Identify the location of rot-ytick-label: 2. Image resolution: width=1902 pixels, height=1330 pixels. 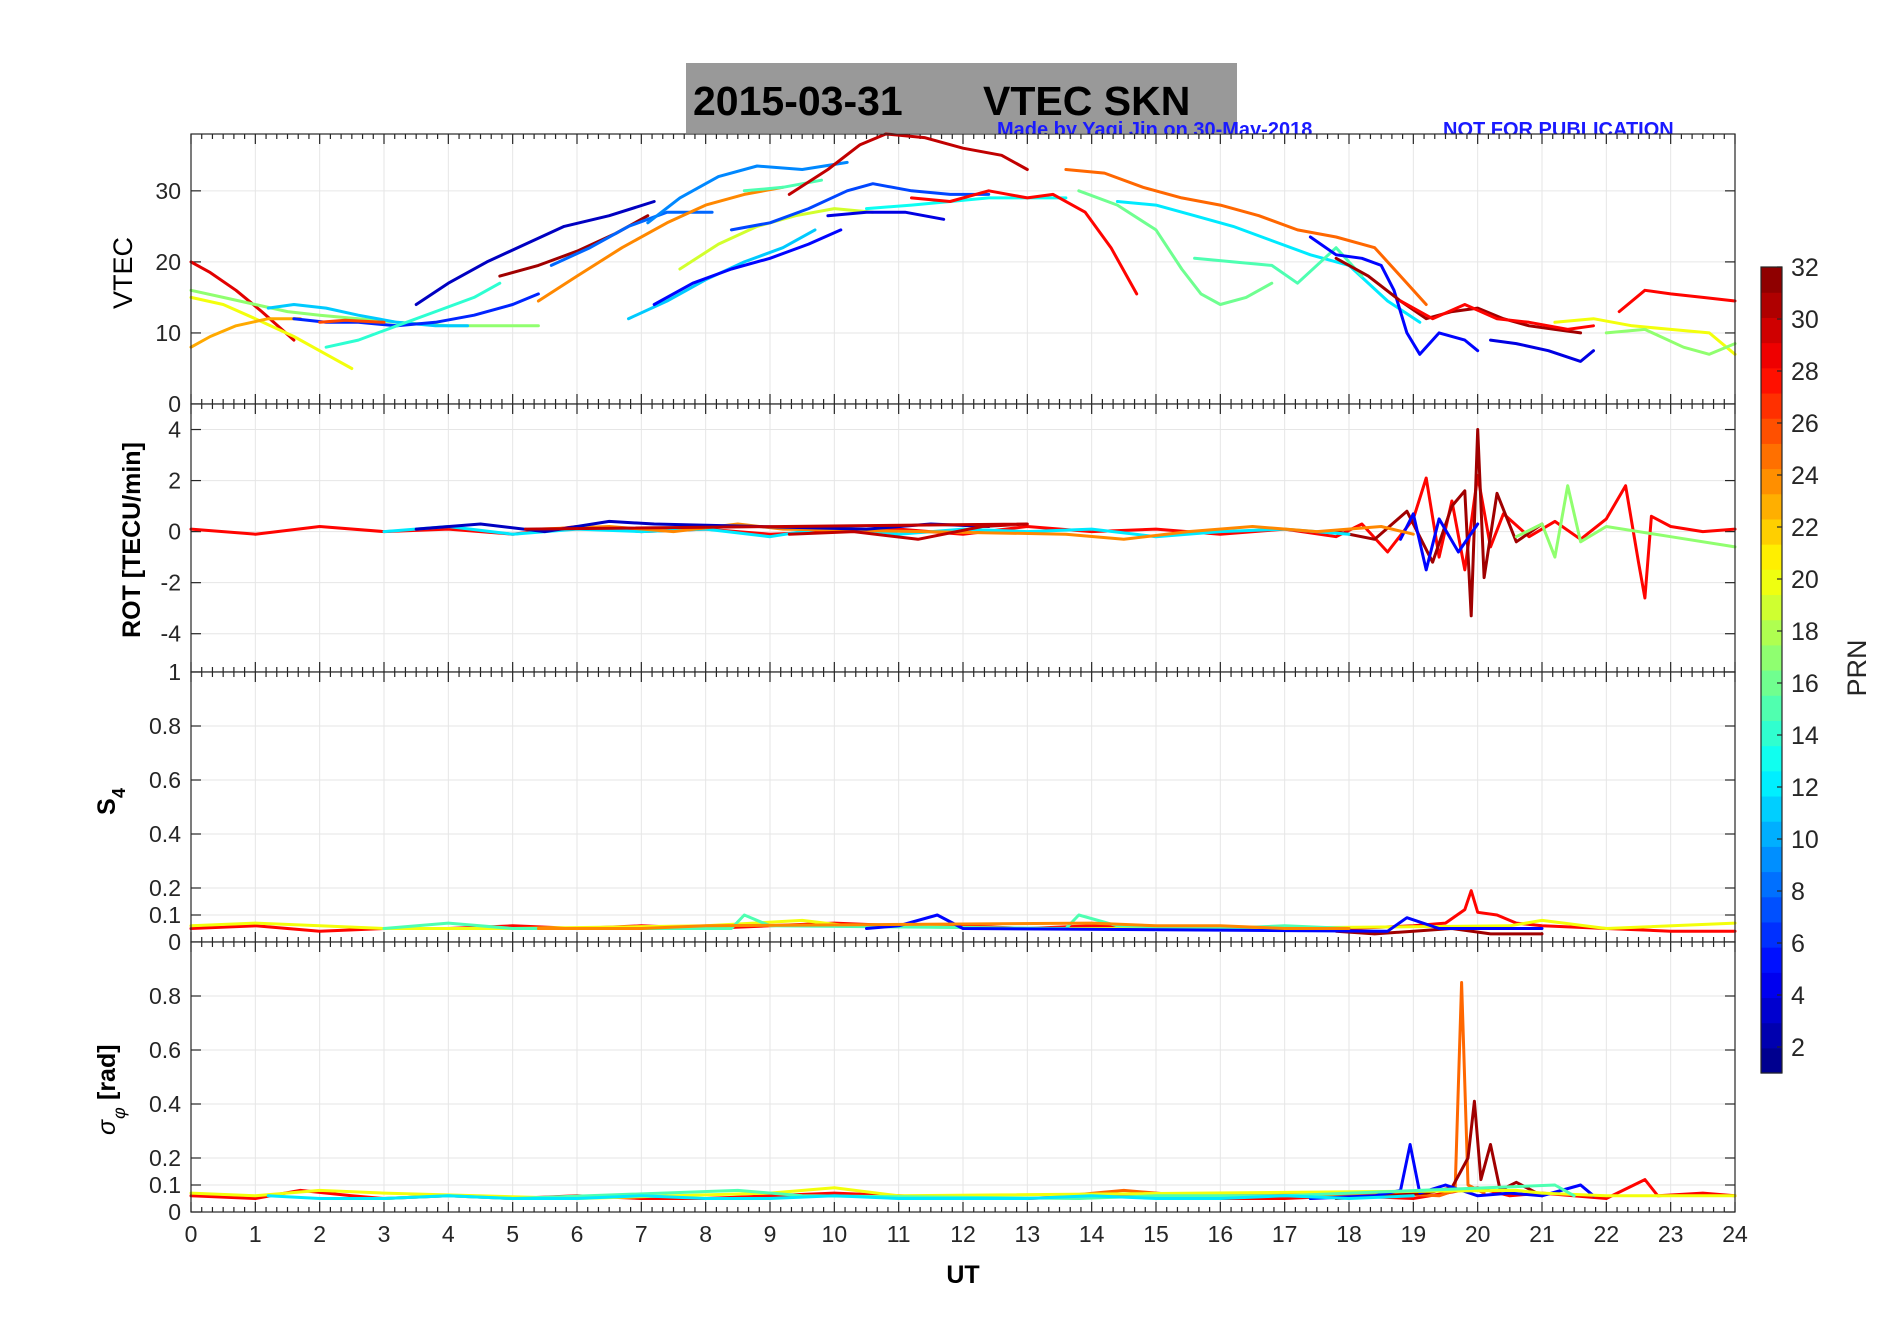
(174, 481).